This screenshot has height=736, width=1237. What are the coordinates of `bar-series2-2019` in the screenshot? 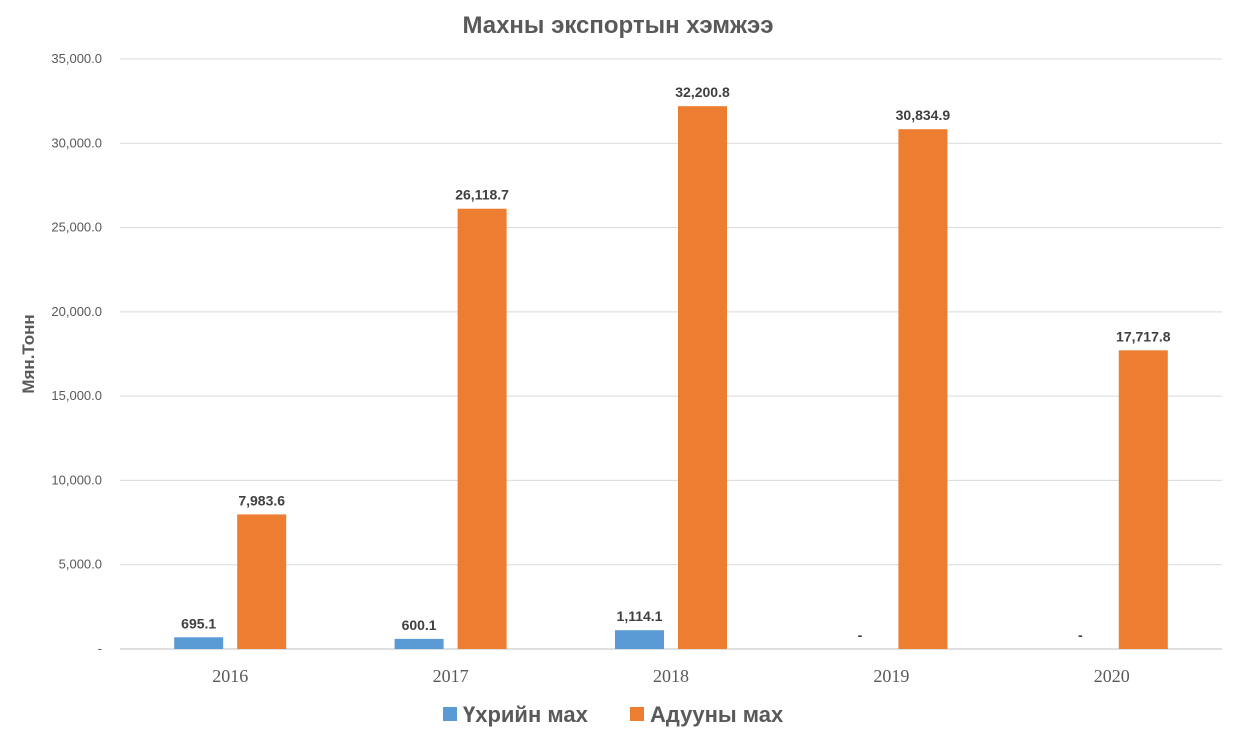 It's located at (923, 389).